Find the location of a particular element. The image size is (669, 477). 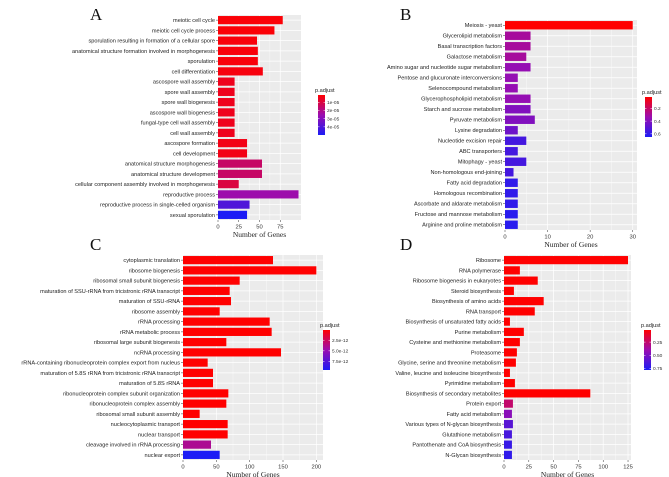

category-label: Ribosome biogenesis in eukaryotes is located at coordinates (457, 282).